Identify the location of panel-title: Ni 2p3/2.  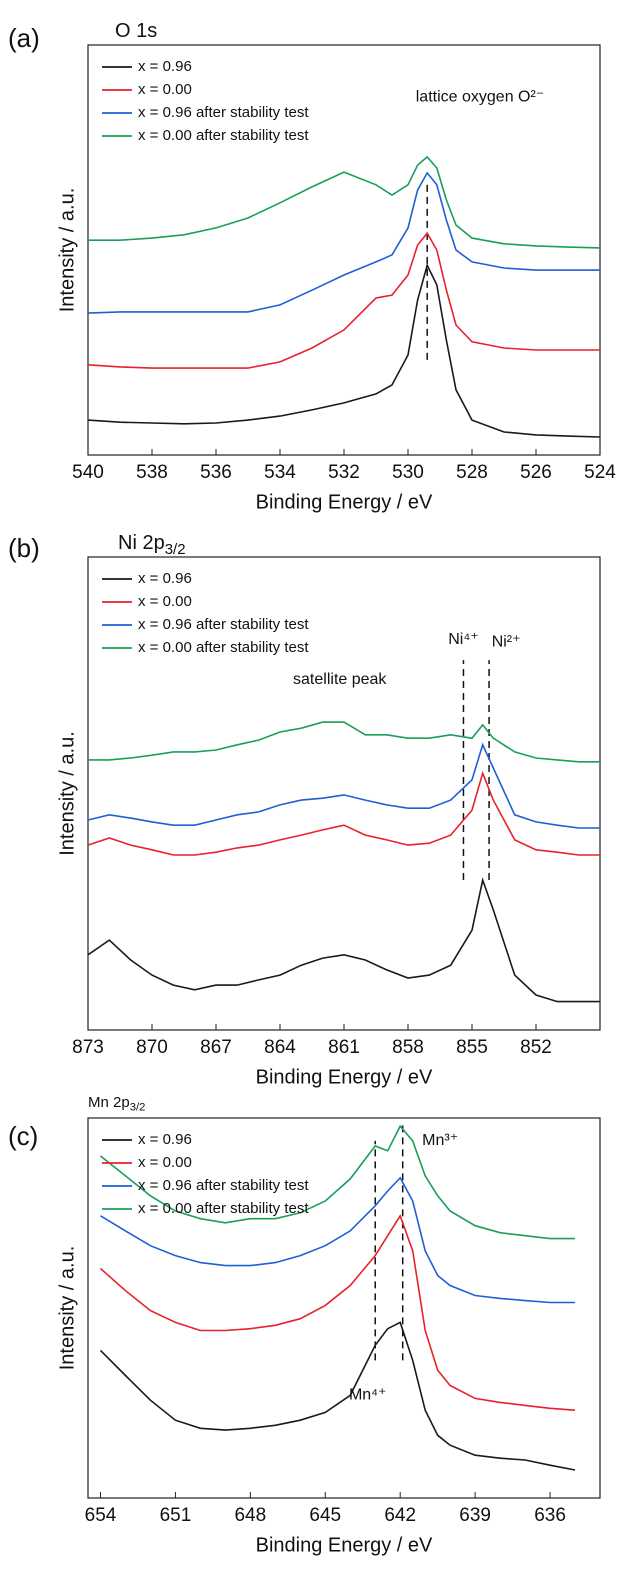
(152, 545).